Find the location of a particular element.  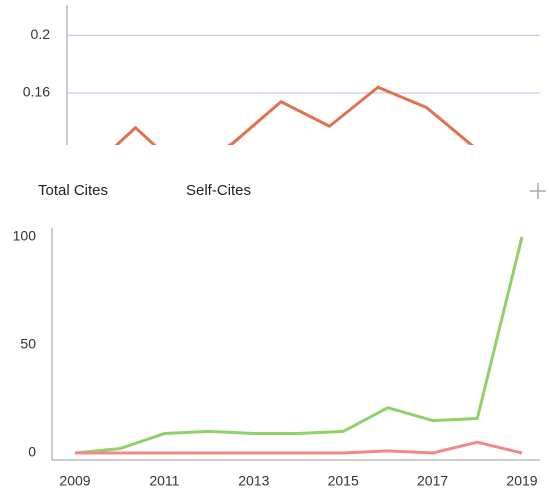

y-tick-label: 100 is located at coordinates (25, 236).